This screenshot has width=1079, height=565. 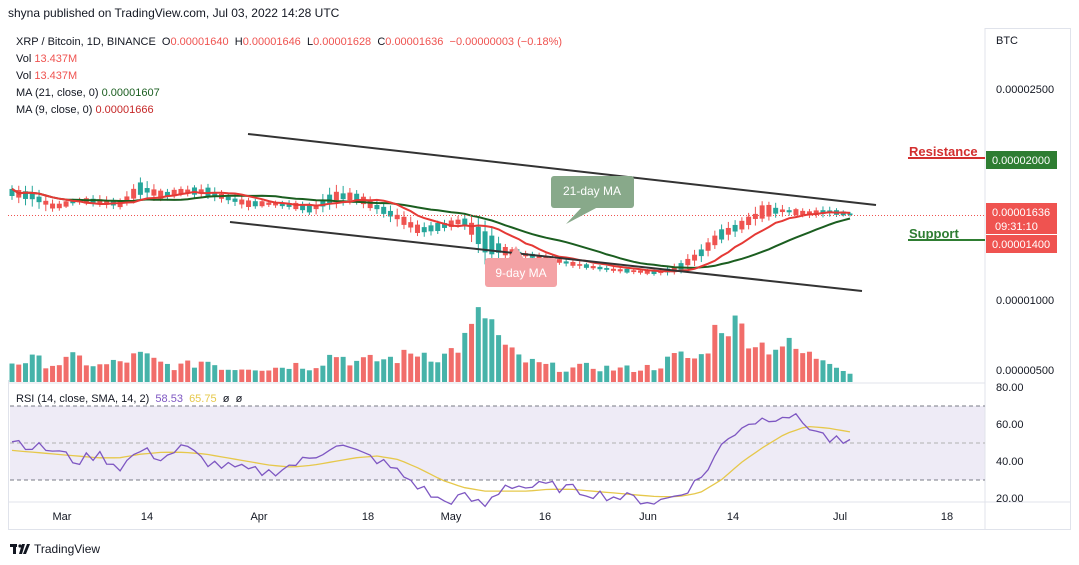 I want to click on ma9-line, so click(x=431, y=230).